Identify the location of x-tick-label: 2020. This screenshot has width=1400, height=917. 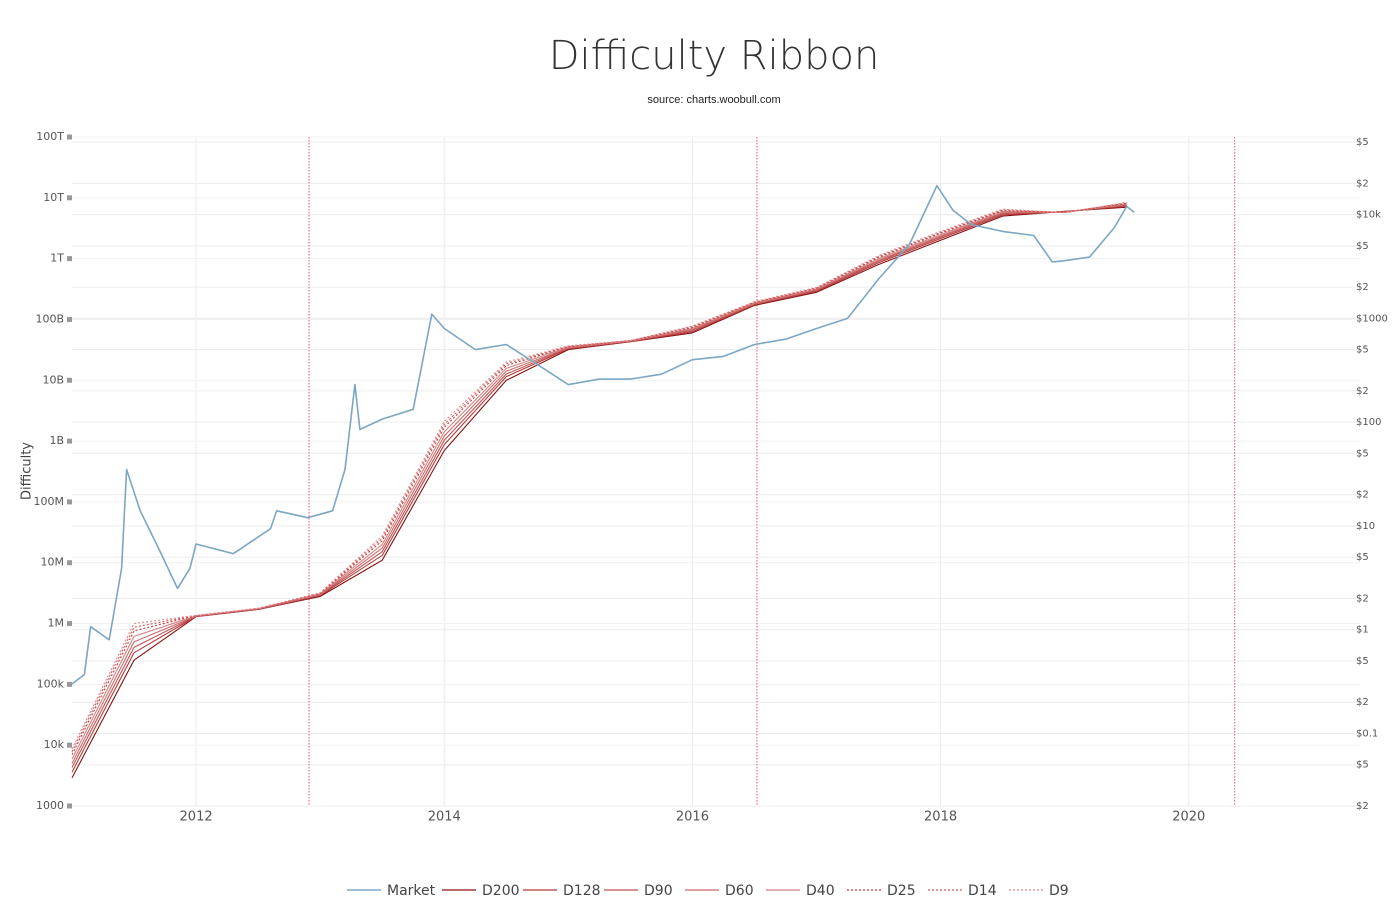
(1188, 817).